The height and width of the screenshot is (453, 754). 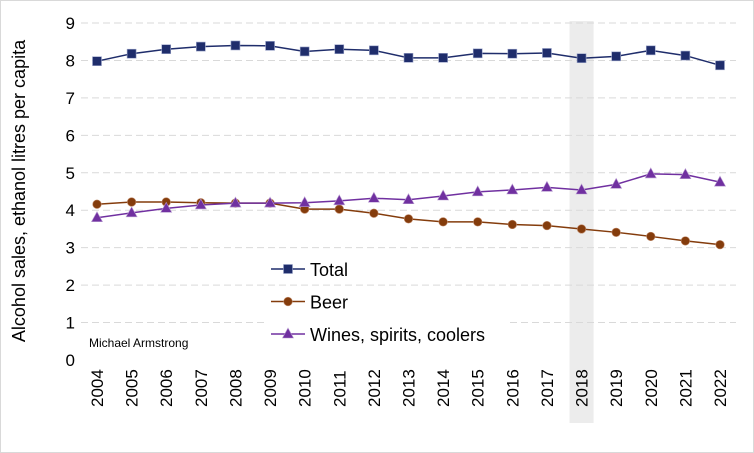 What do you see at coordinates (70, 323) in the screenshot?
I see `y-tick-label: 1` at bounding box center [70, 323].